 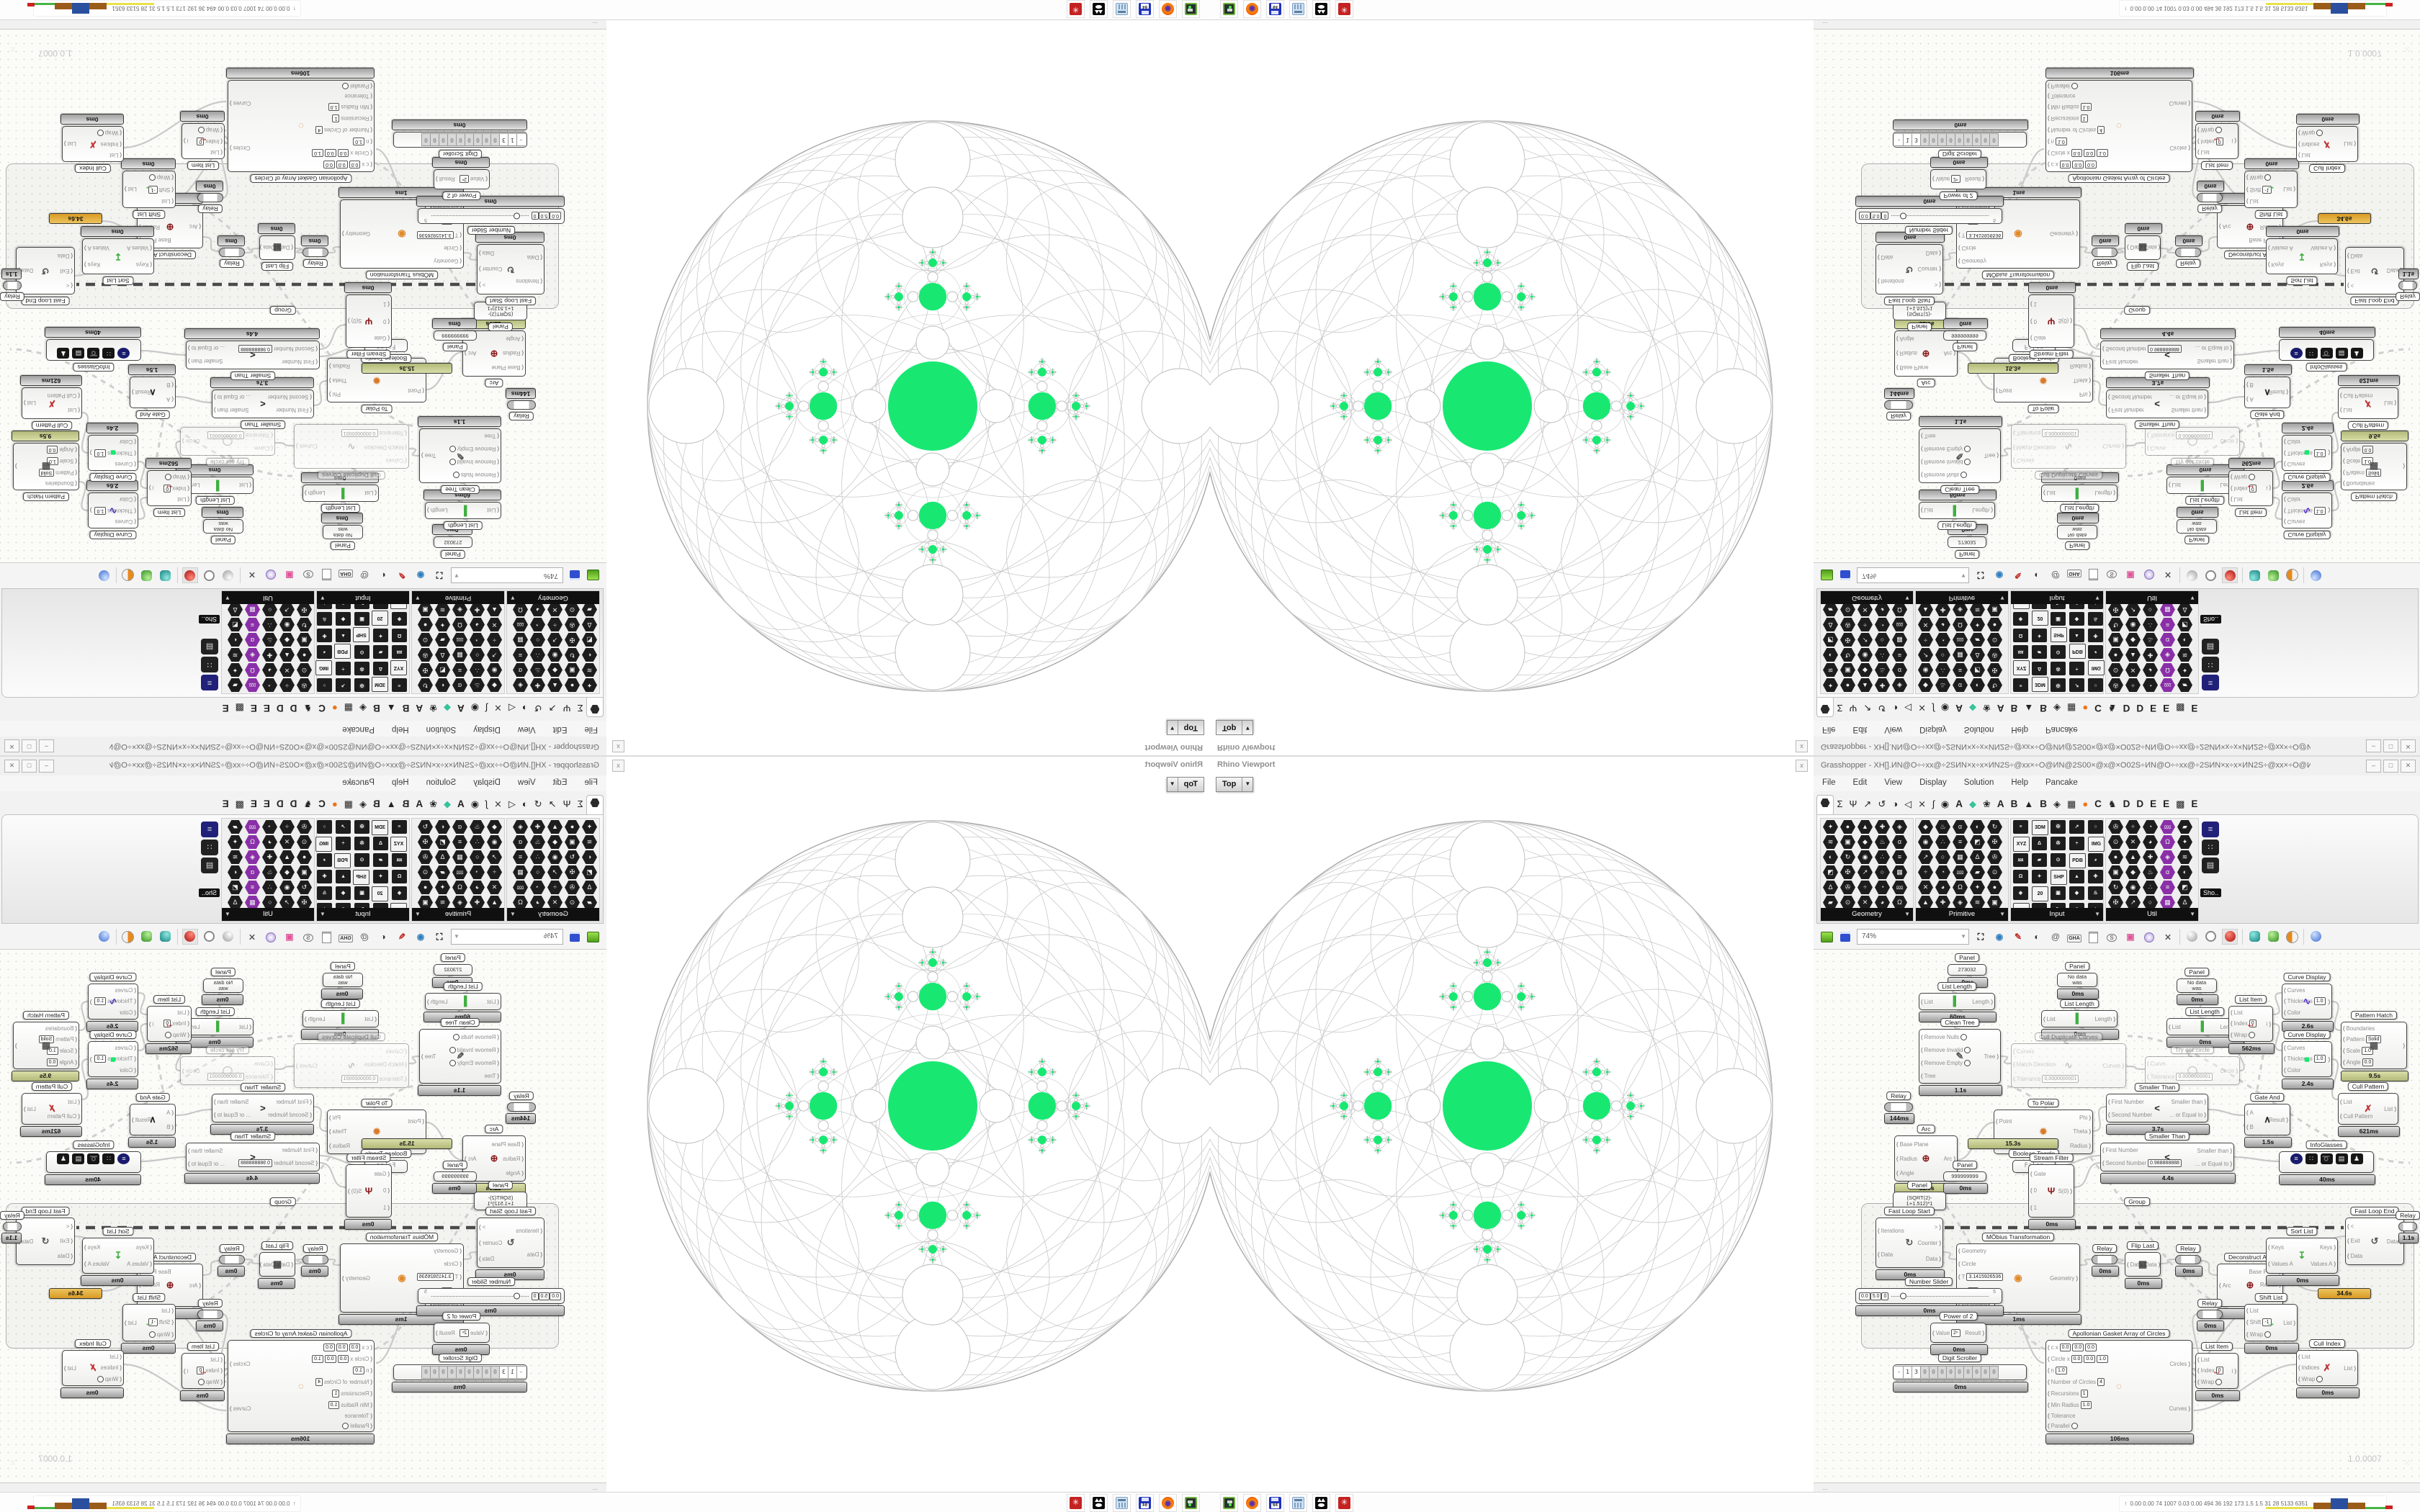 I want to click on tab-13: A, so click(x=420, y=803).